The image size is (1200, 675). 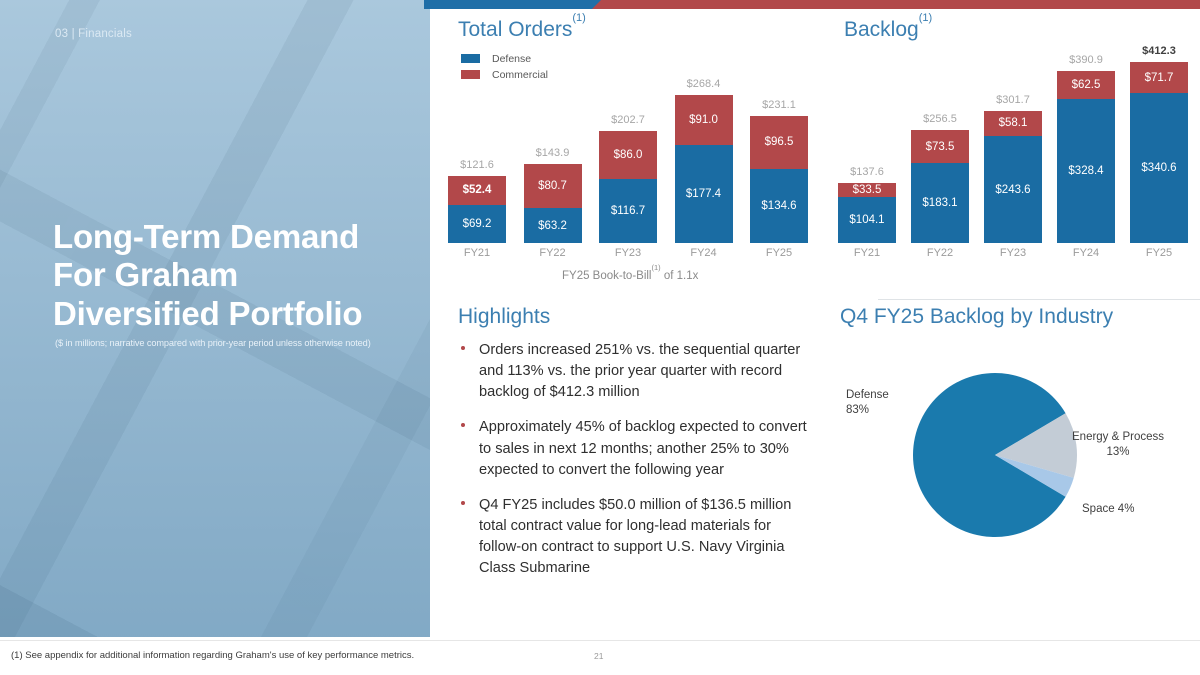 I want to click on pie-slices, so click(x=994, y=455).